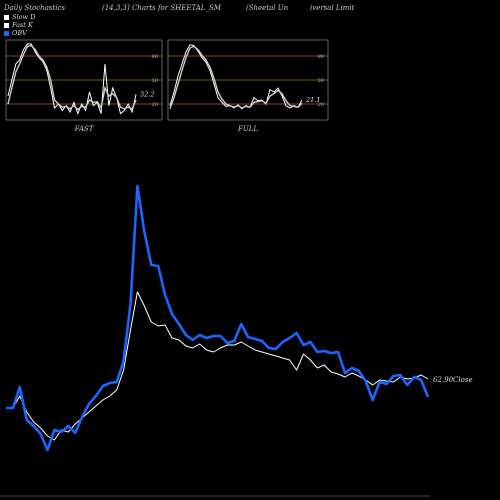 Image resolution: width=500 pixels, height=500 pixels. I want to click on company-name-part-a: (Sheetal Un, so click(267, 8).